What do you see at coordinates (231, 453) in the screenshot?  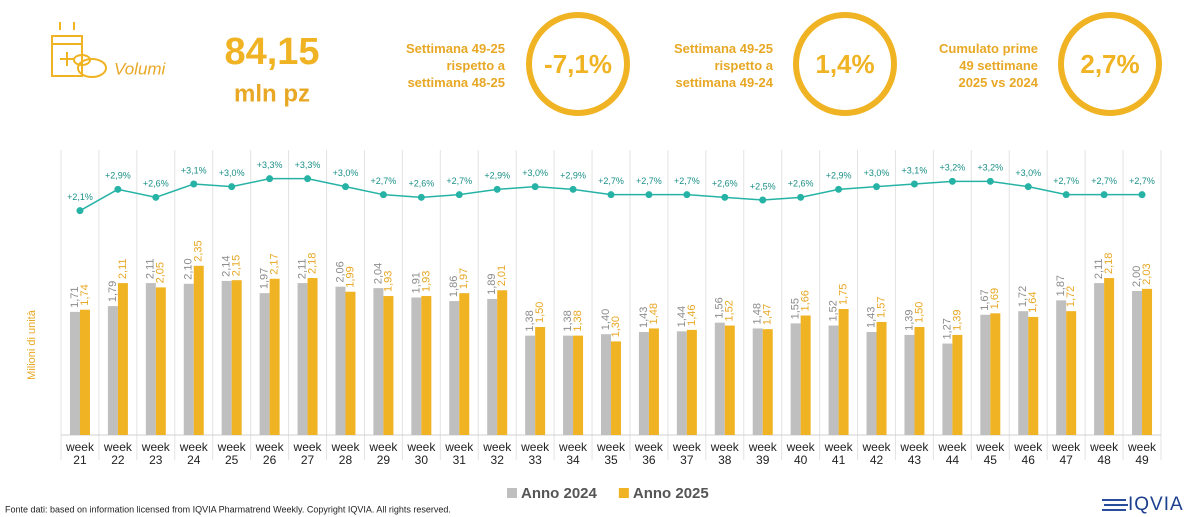 I see `x-tick-label: week 25` at bounding box center [231, 453].